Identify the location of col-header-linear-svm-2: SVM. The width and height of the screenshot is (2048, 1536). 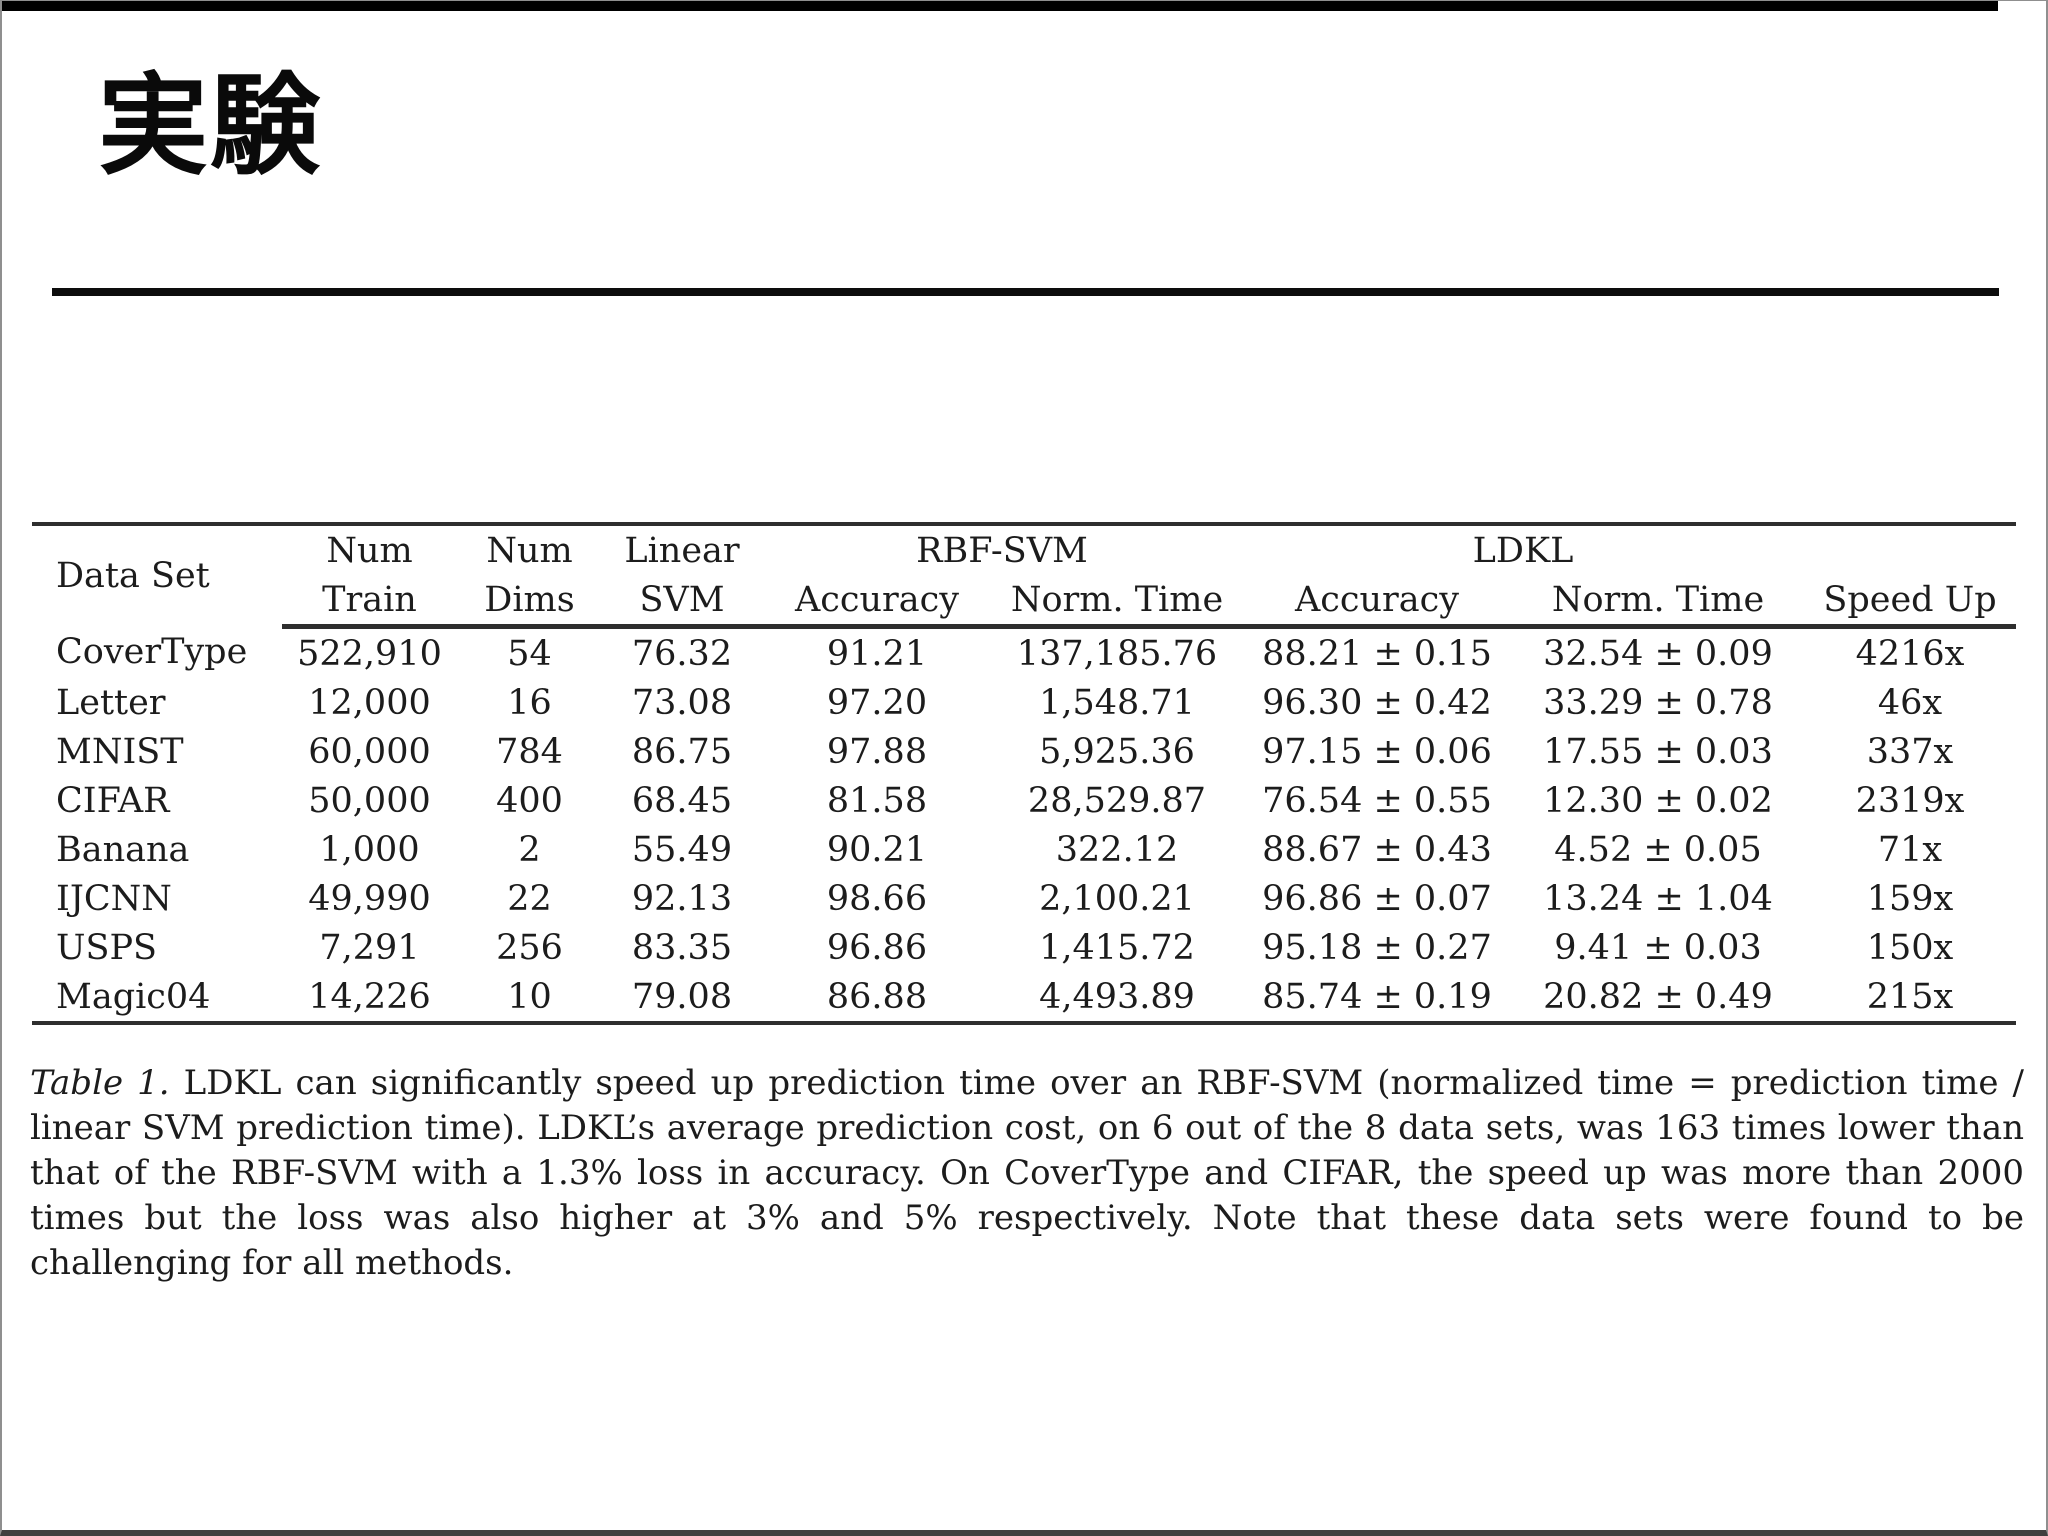
(682, 602).